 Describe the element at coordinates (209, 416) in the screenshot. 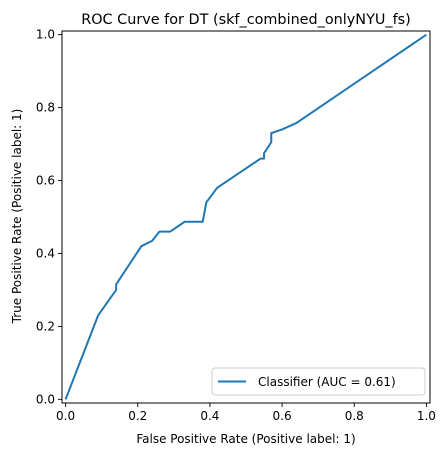

I see `x-tick-label: 0.4` at that location.